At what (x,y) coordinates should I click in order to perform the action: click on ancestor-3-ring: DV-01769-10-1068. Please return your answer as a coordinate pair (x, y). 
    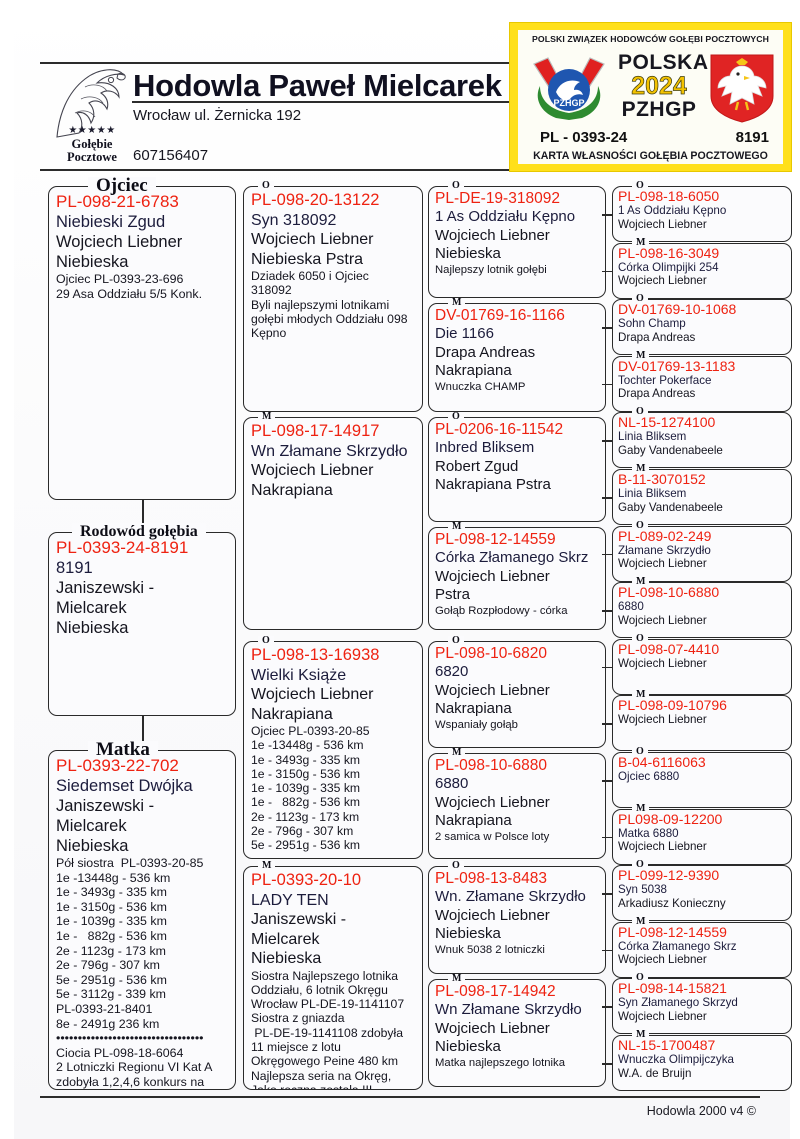
    Looking at the image, I should click on (677, 309).